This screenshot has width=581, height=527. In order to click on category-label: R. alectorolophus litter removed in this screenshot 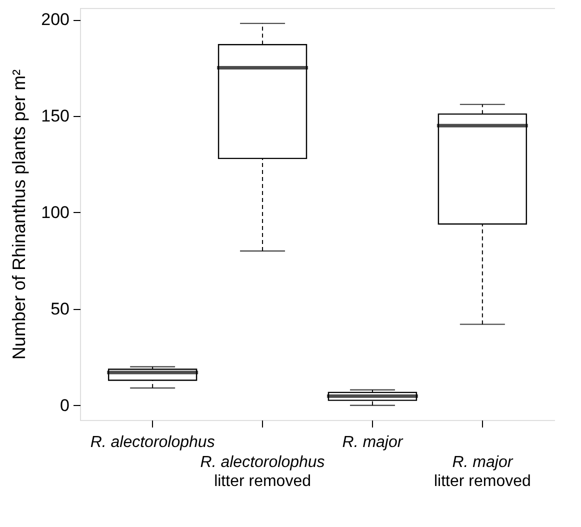, I will do `click(262, 472)`.